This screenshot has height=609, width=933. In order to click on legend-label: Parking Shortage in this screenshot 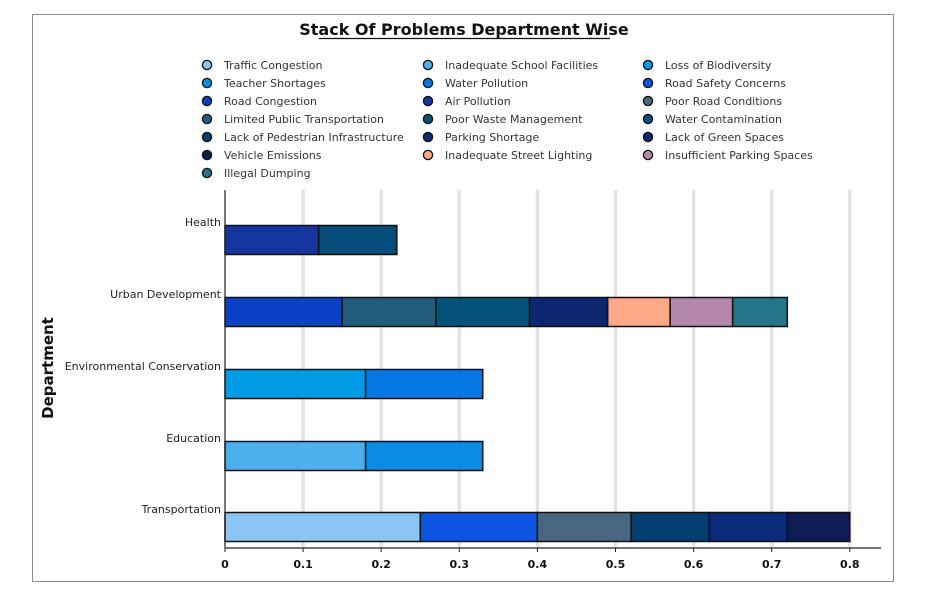, I will do `click(492, 137)`.